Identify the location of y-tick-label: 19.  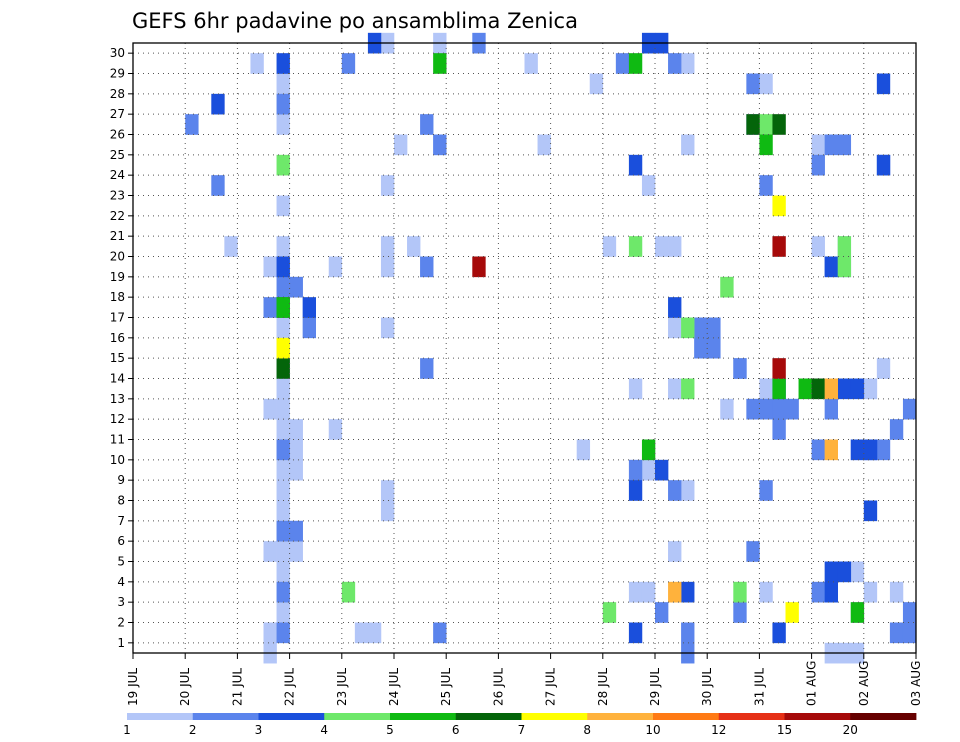
(117, 277).